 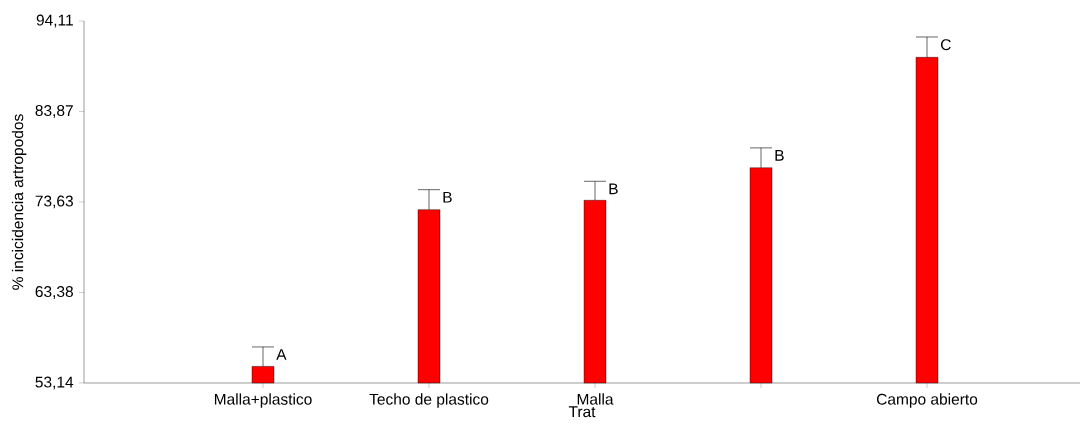 What do you see at coordinates (281, 354) in the screenshot?
I see `data-label: A` at bounding box center [281, 354].